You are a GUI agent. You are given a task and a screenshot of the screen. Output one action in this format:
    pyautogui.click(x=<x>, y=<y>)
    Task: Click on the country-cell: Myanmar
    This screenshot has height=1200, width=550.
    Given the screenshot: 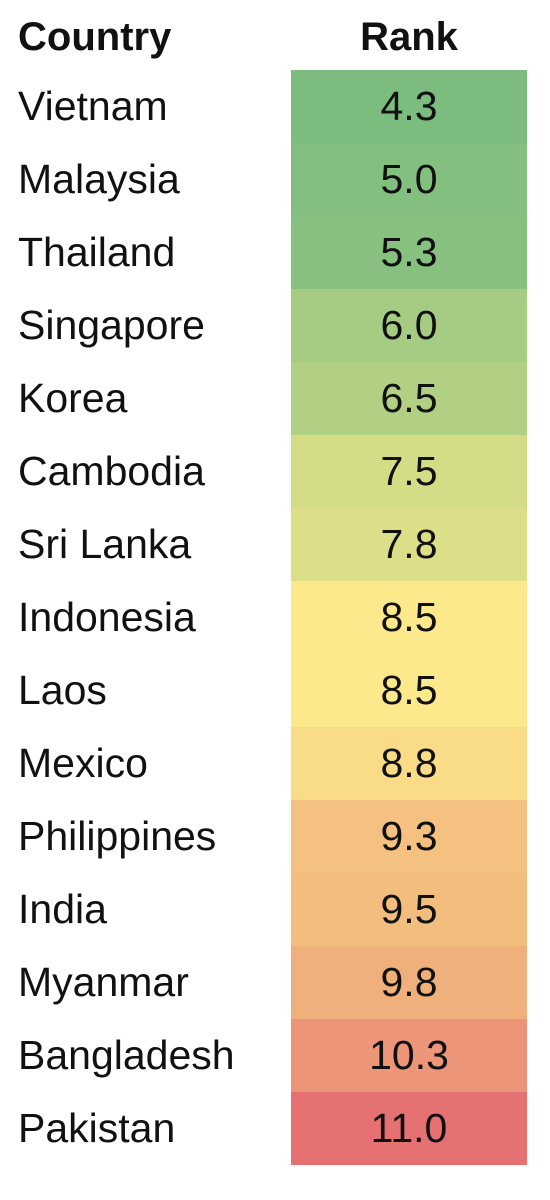 What is the action you would take?
    pyautogui.click(x=103, y=982)
    